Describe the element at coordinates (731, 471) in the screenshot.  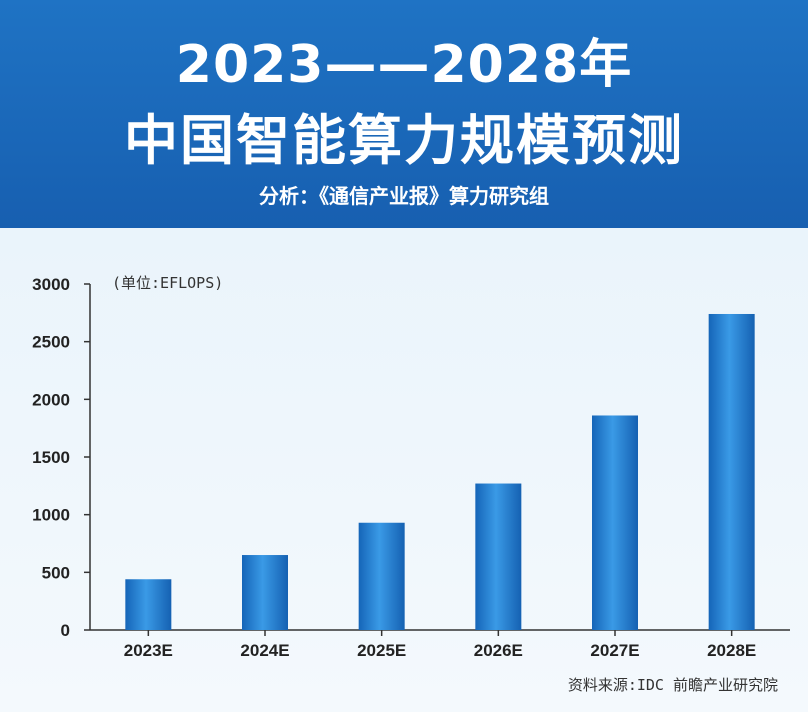
I see `bar-2028E` at that location.